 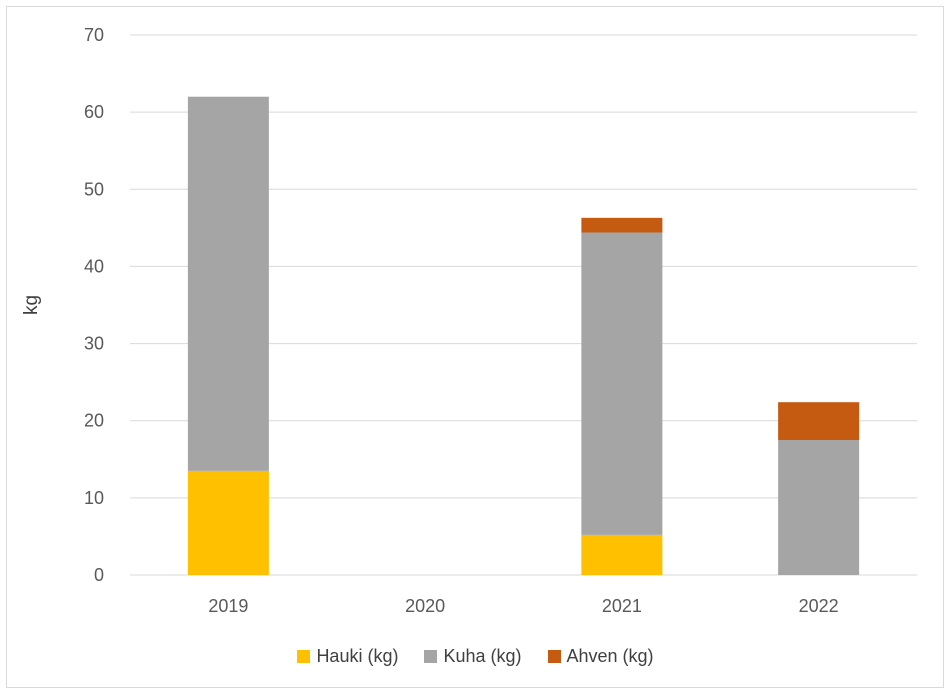 What do you see at coordinates (482, 656) in the screenshot?
I see `legend-label: Kuha (kg)` at bounding box center [482, 656].